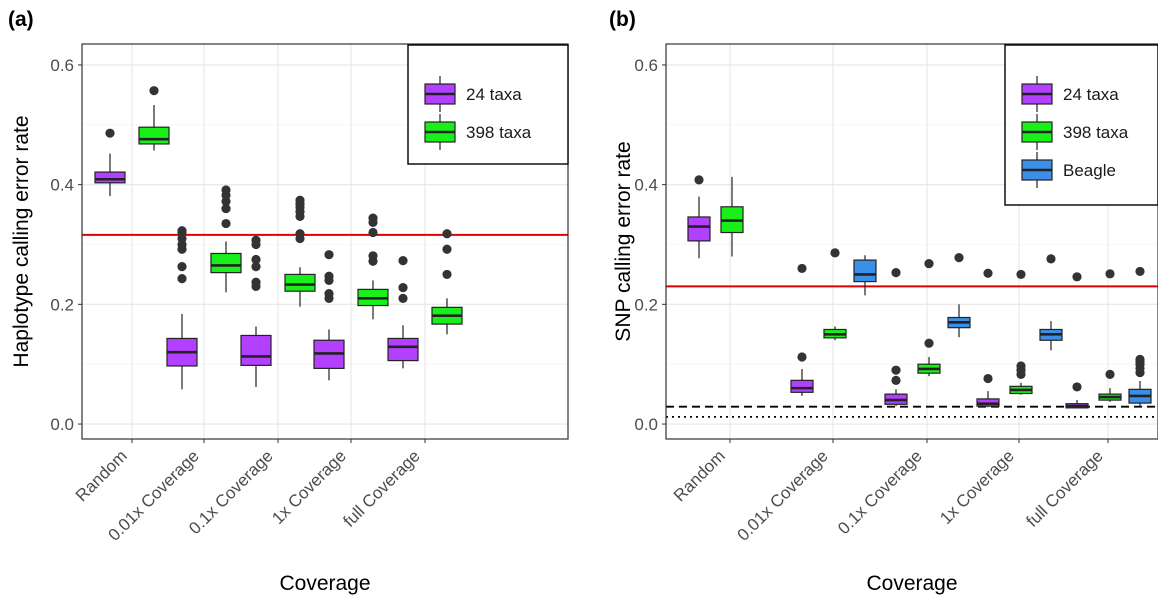 This screenshot has height=599, width=1158. What do you see at coordinates (101, 475) in the screenshot?
I see `x-tick-label: Random` at bounding box center [101, 475].